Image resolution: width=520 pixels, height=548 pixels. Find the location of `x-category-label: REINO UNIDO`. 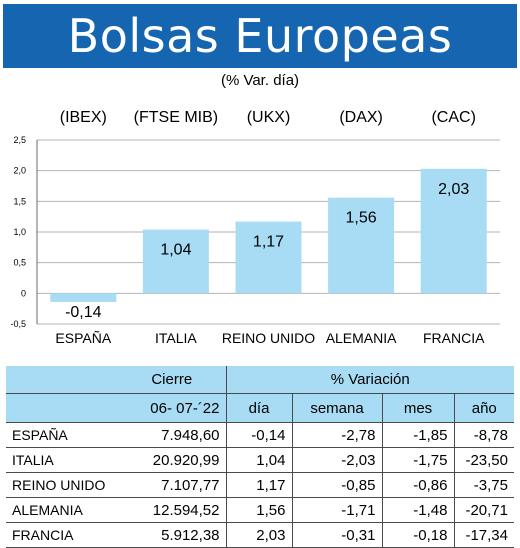

x-category-label: REINO UNIDO is located at coordinates (268, 338).